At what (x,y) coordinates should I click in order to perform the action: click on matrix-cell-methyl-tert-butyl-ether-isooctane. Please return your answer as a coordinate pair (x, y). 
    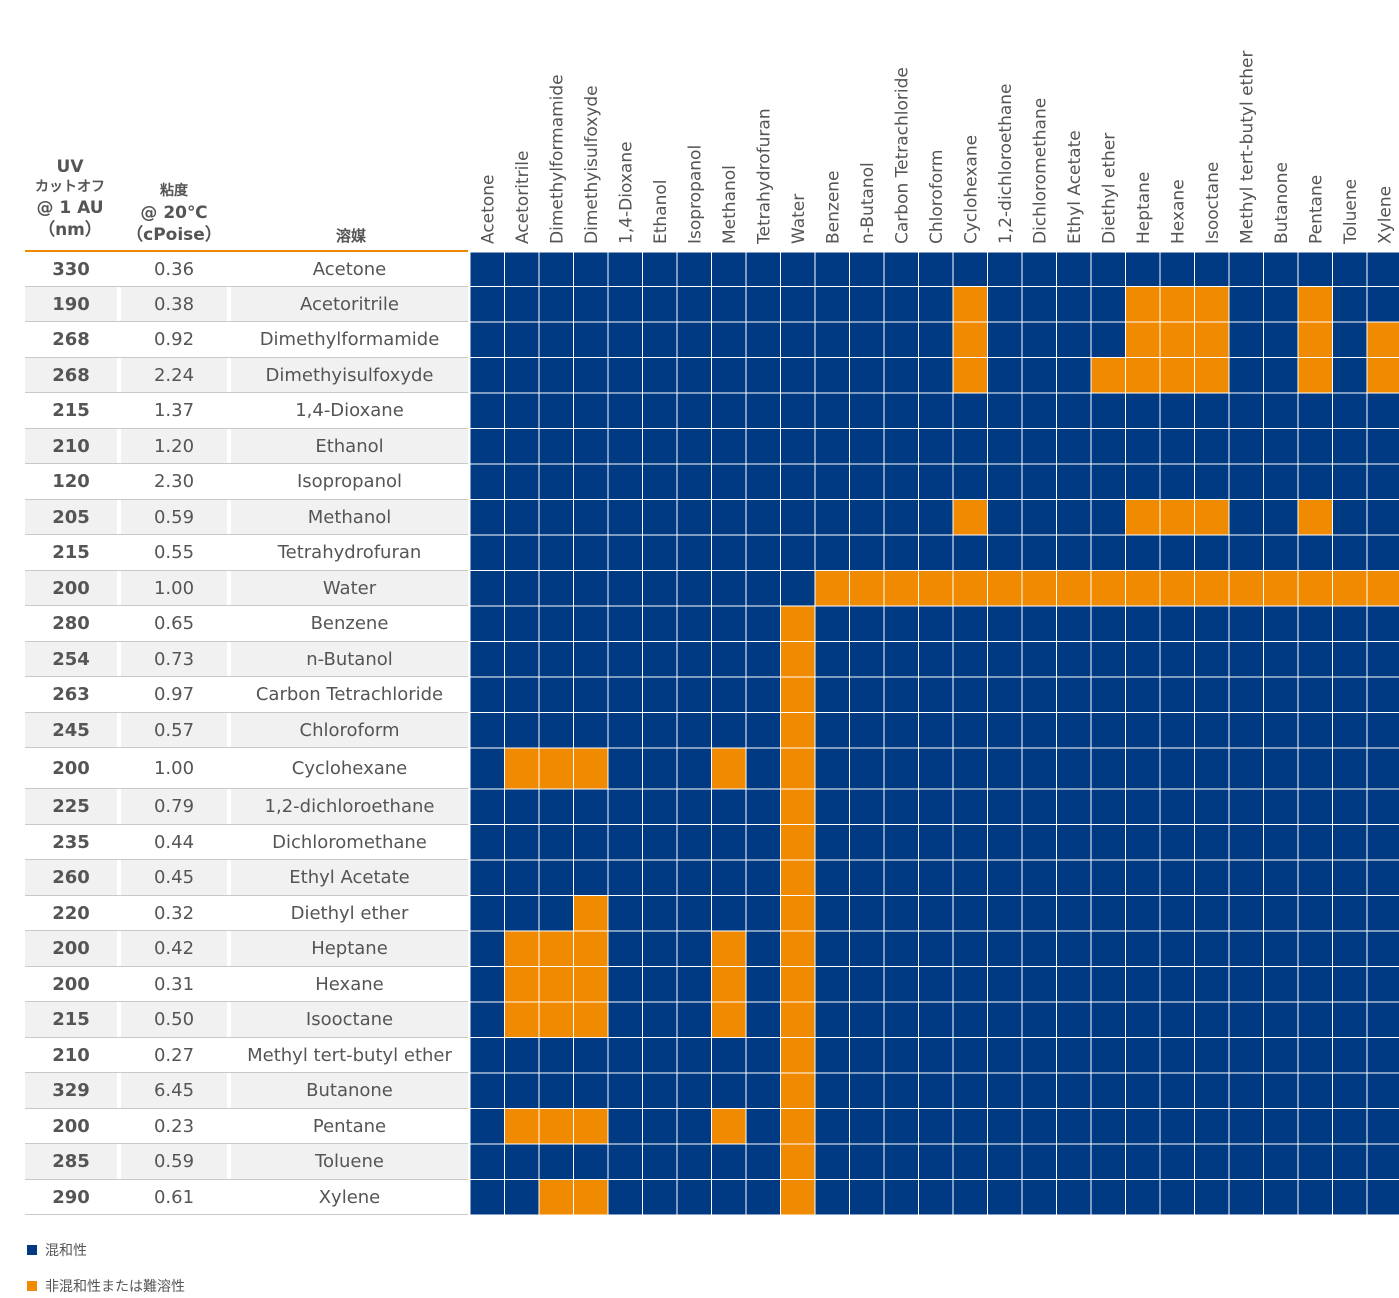
    Looking at the image, I should click on (1212, 1055).